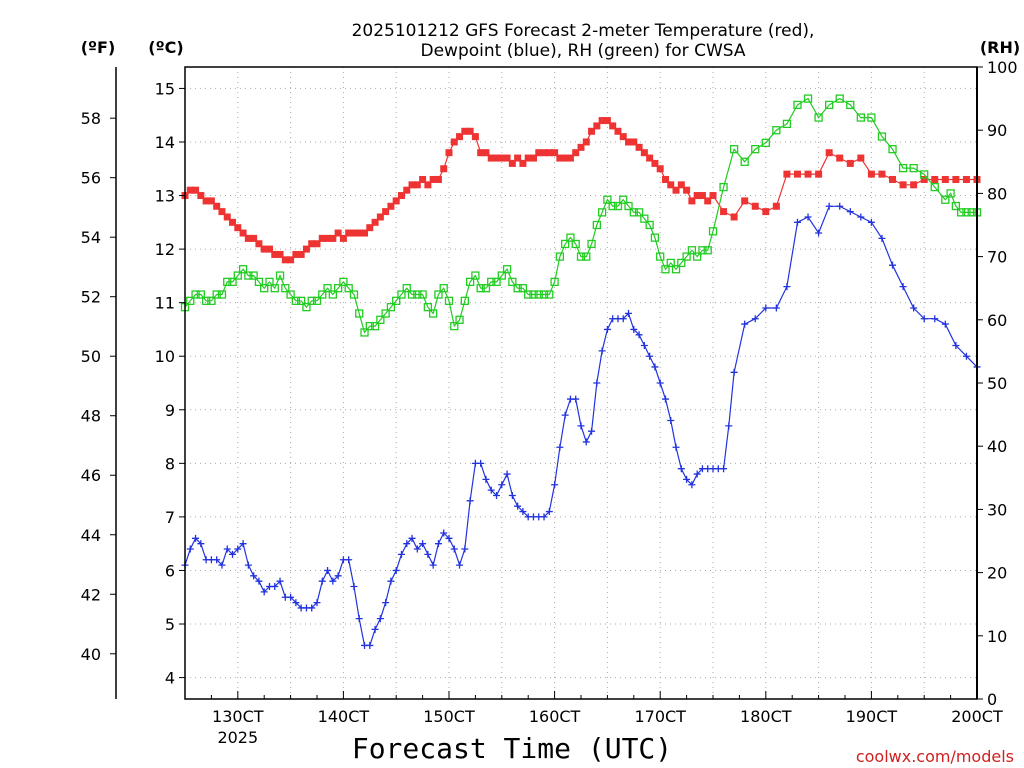 Image resolution: width=1024 pixels, height=768 pixels. What do you see at coordinates (997, 573) in the screenshot?
I see `rh-tick-label: 20` at bounding box center [997, 573].